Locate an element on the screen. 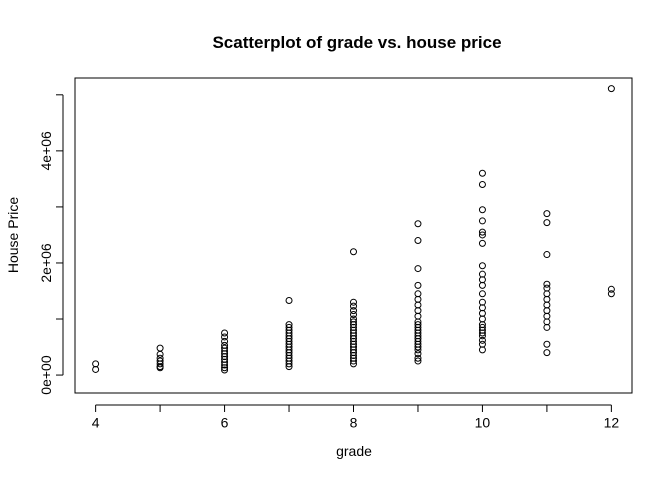 The height and width of the screenshot is (485, 672). y-tick-label: 0e+00 is located at coordinates (46, 375).